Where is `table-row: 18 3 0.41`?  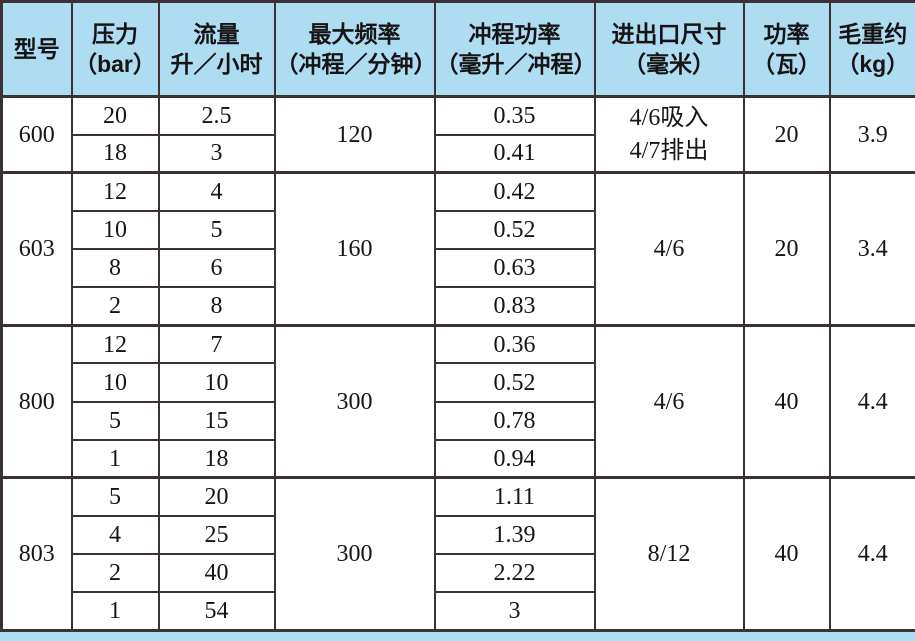
table-row: 18 3 0.41 is located at coordinates (458, 153).